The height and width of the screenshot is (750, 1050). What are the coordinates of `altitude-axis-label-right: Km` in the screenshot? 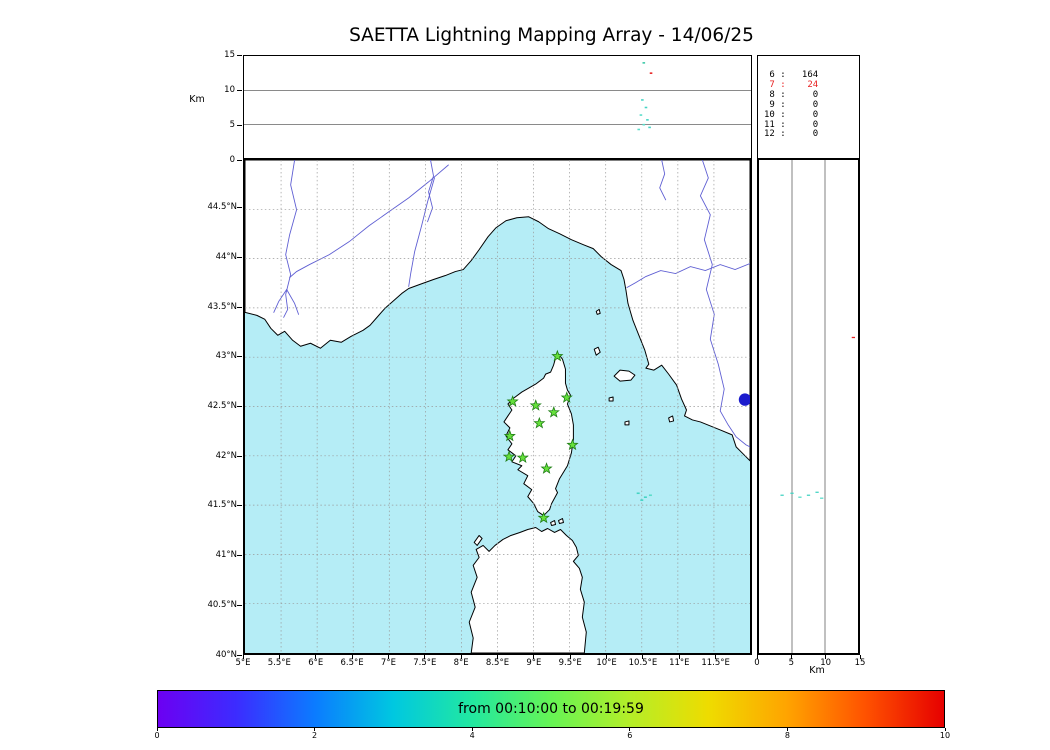 It's located at (817, 670).